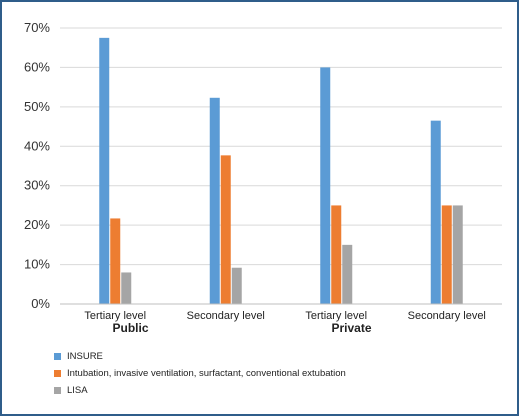  I want to click on y-tick-label: 60%, so click(37, 66).